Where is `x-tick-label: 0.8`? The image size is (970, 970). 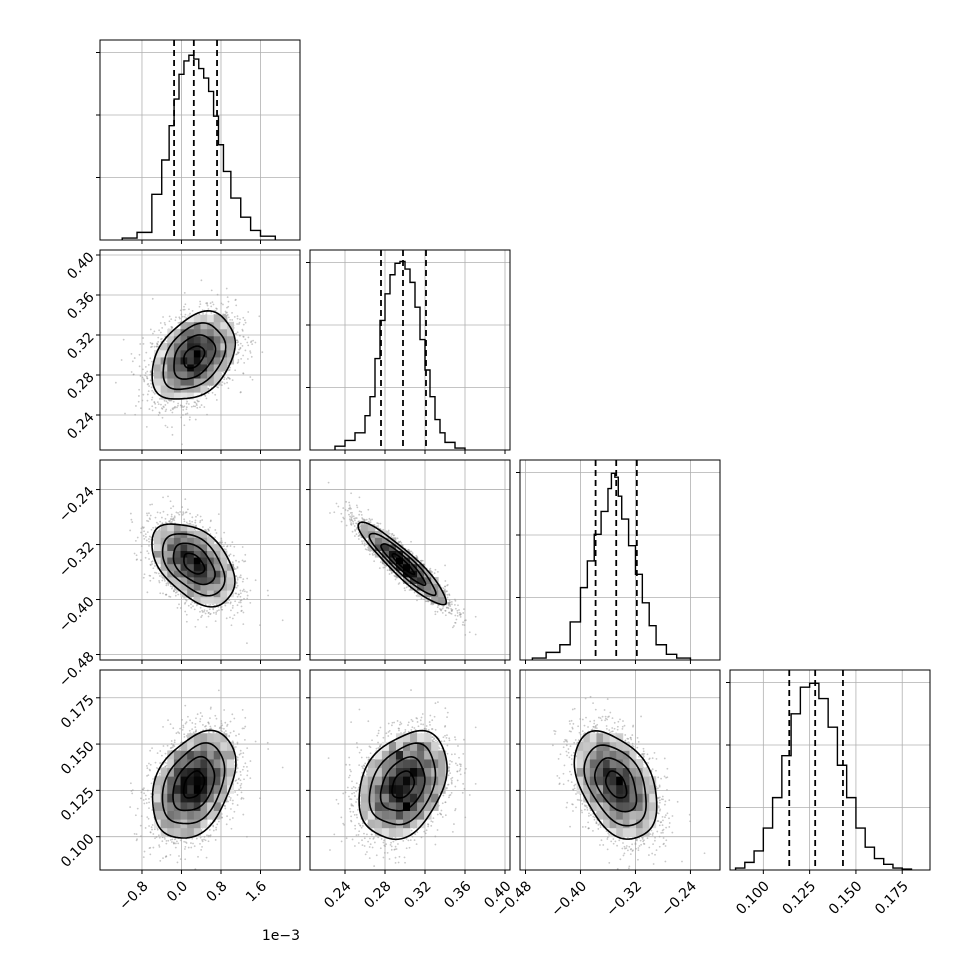
x-tick-label: 0.8 is located at coordinates (217, 891).